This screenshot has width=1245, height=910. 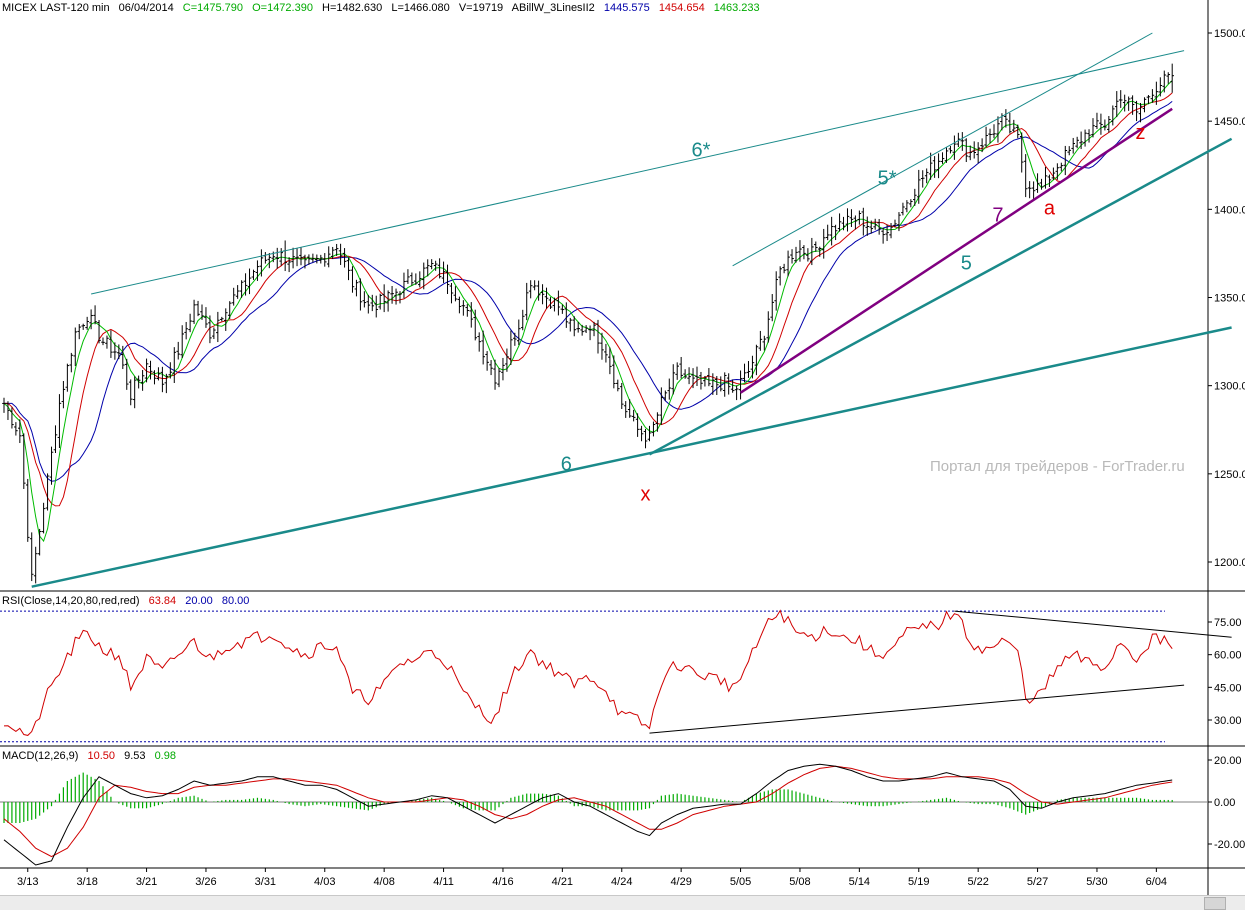 I want to click on price-y-tick-label: 1350.0, so click(x=1229, y=299).